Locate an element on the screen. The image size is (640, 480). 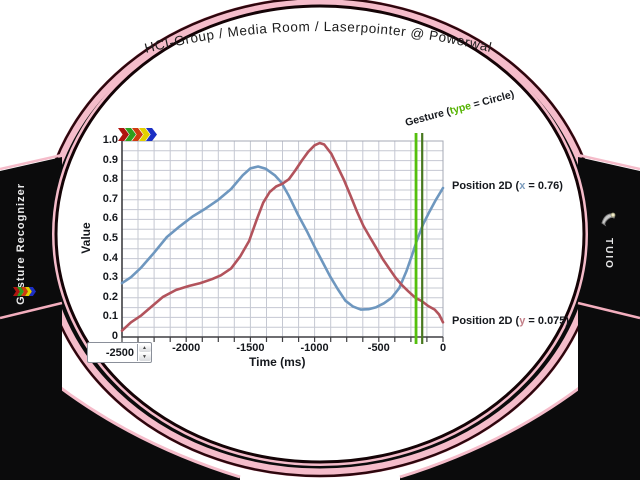
y-tick-label: 0.7 is located at coordinates (110, 198).